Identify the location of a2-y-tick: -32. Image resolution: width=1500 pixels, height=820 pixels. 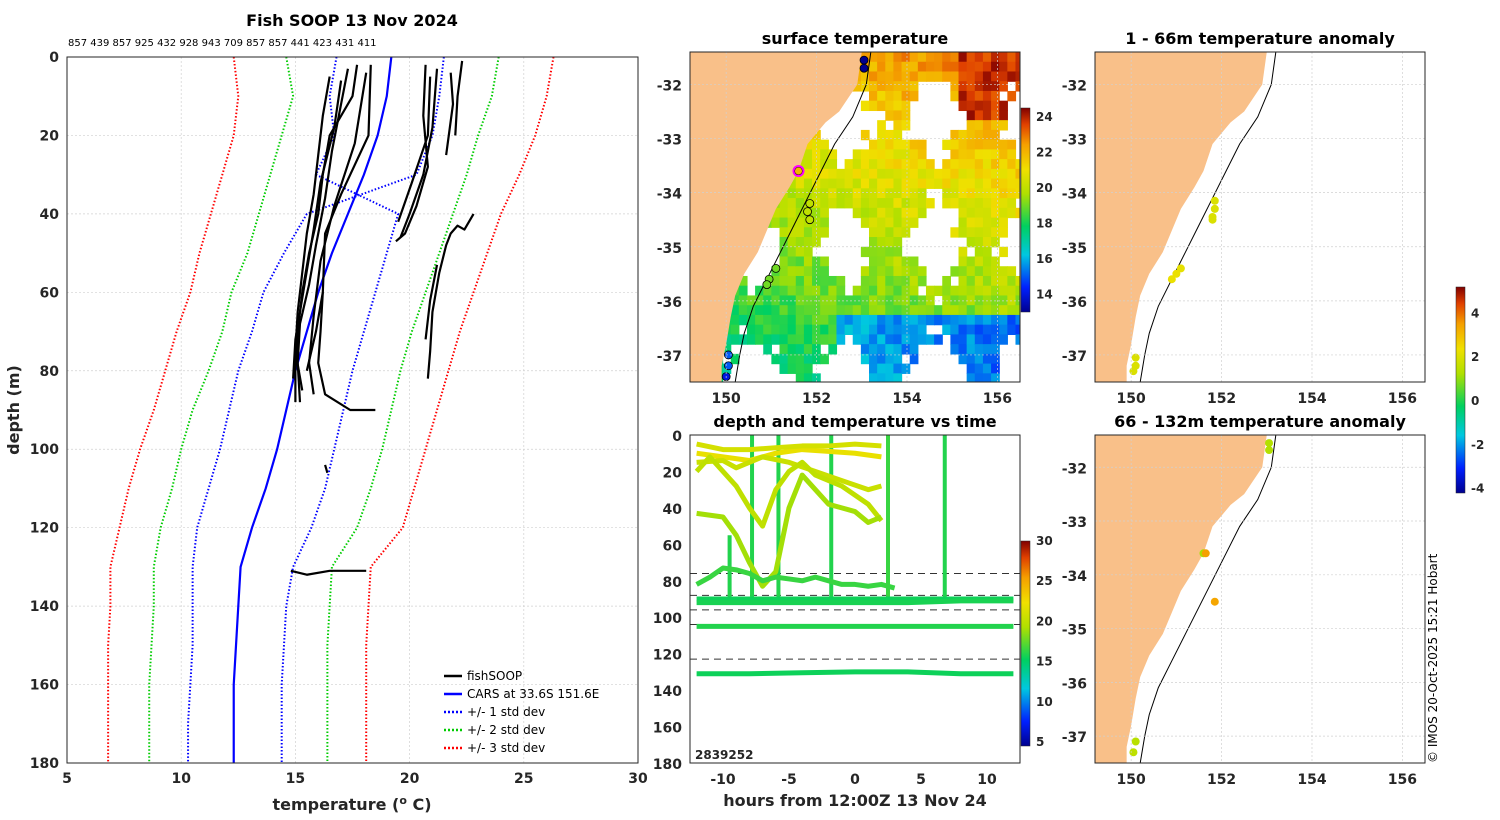
(1074, 469).